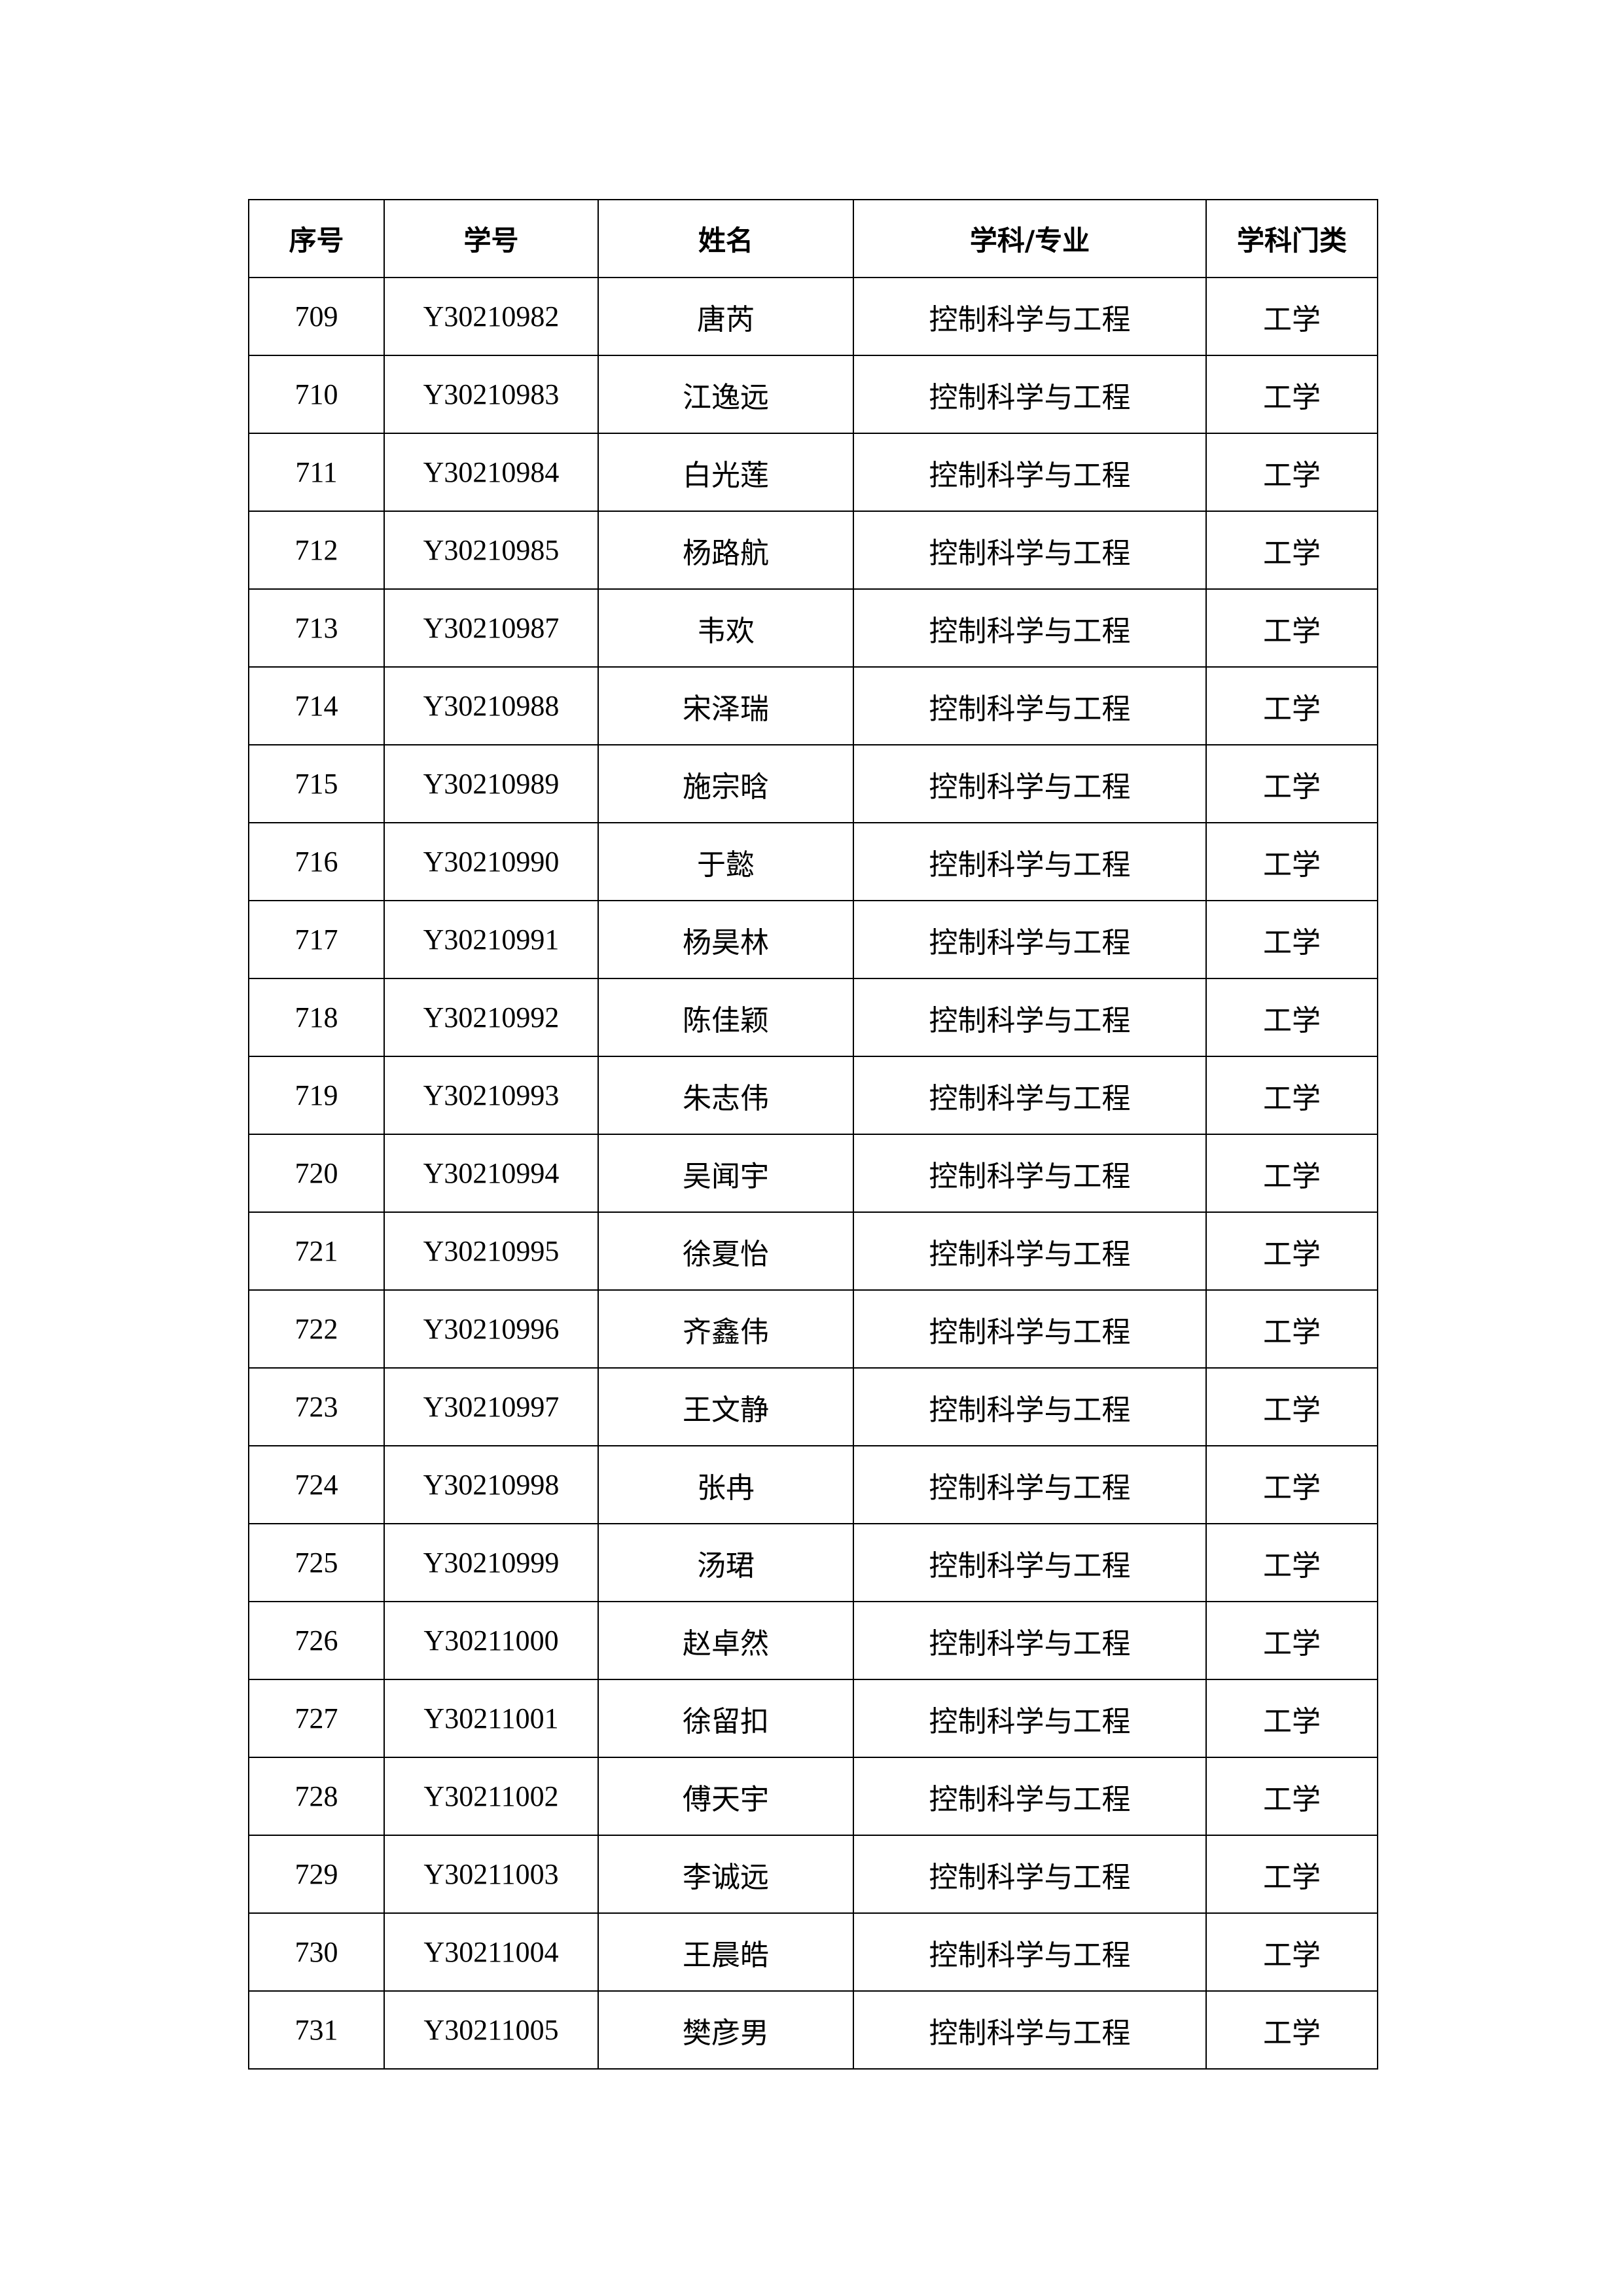 The width and height of the screenshot is (1623, 2296). Describe the element at coordinates (491, 394) in the screenshot. I see `cell-col-student-id: Y30210983` at that location.